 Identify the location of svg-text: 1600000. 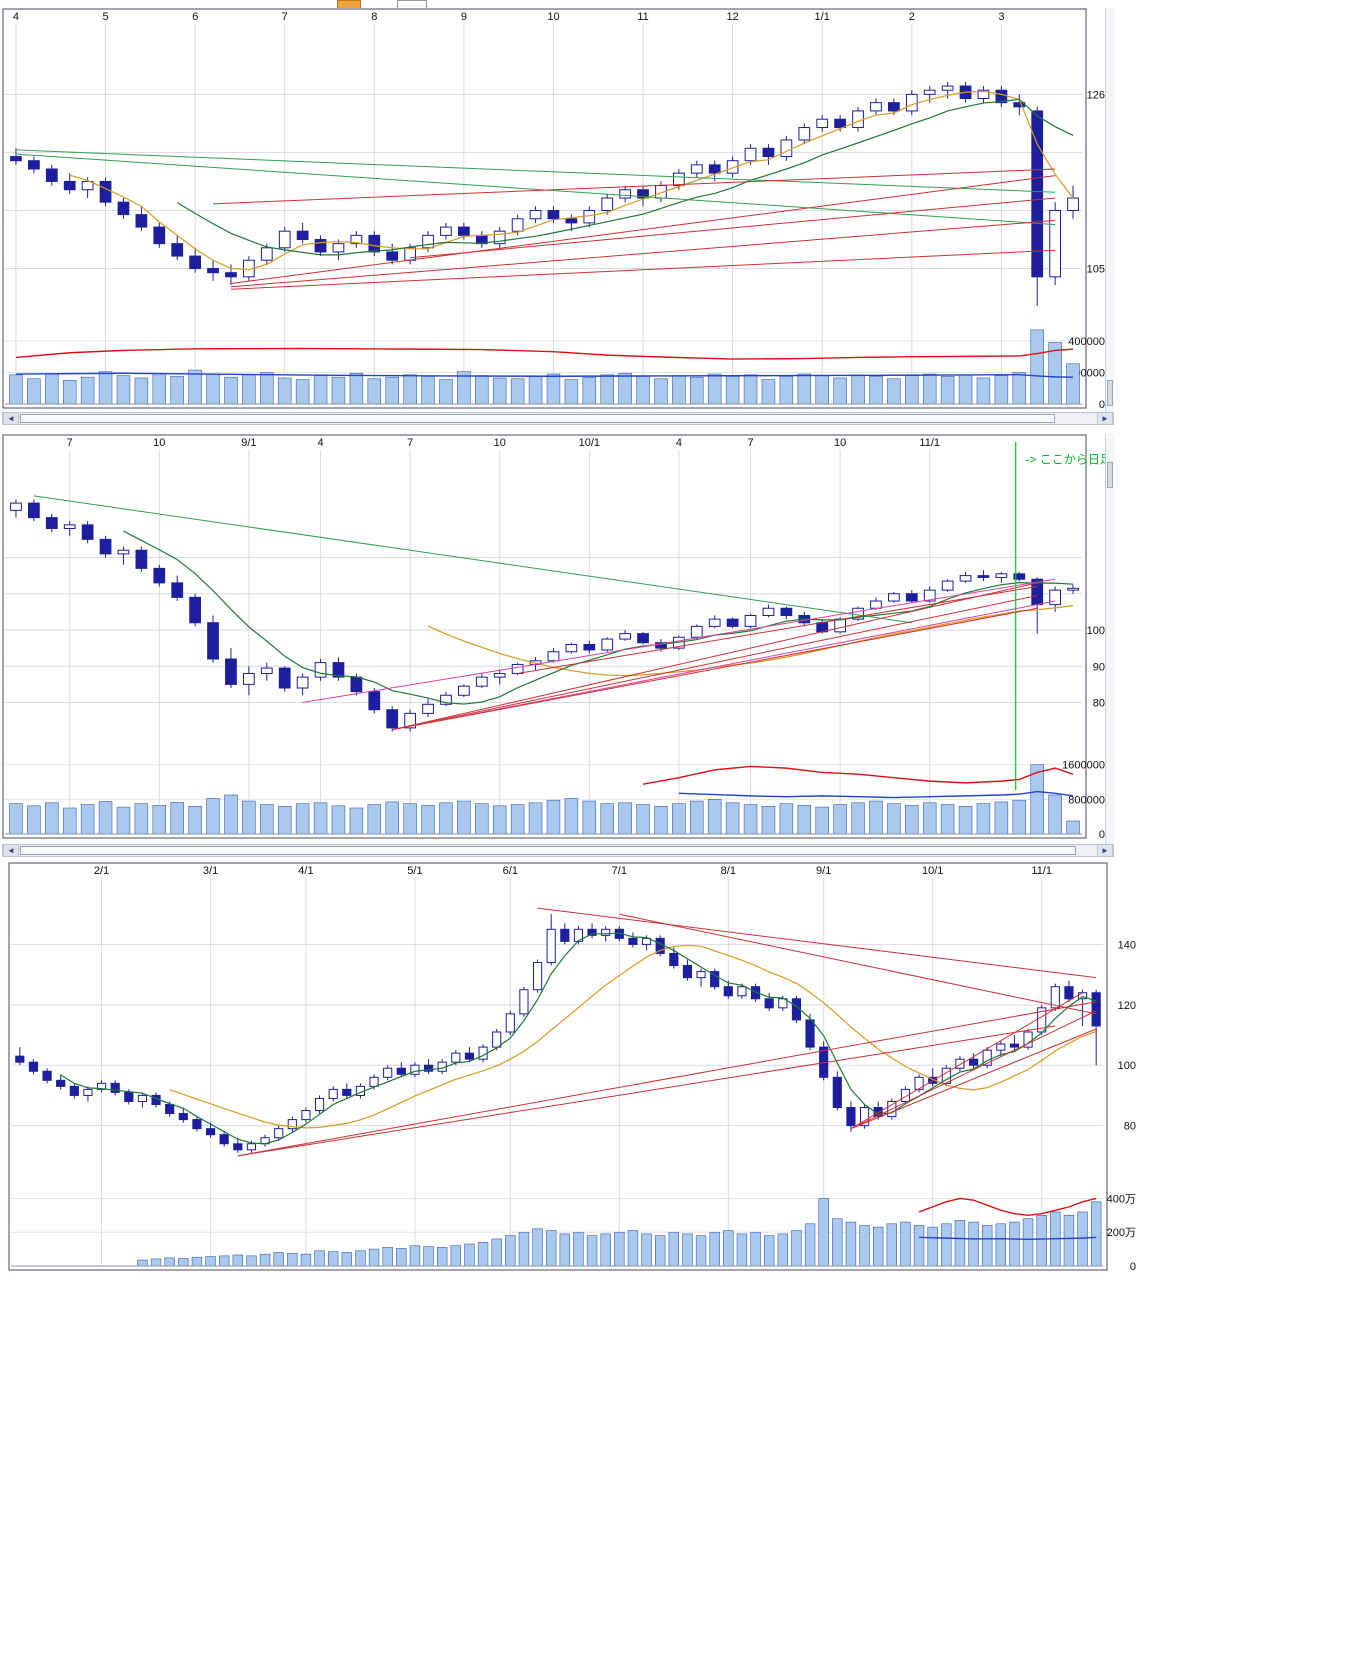
(1083, 766).